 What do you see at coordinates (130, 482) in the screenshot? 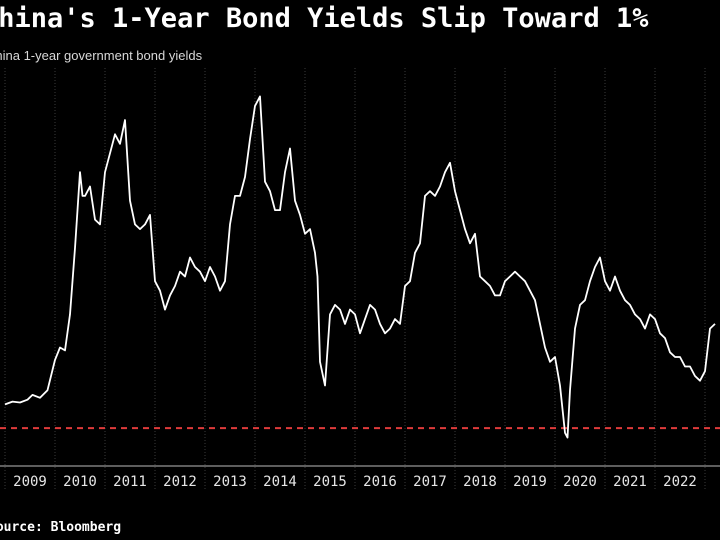
I see `x-tick-label: 2011` at bounding box center [130, 482].